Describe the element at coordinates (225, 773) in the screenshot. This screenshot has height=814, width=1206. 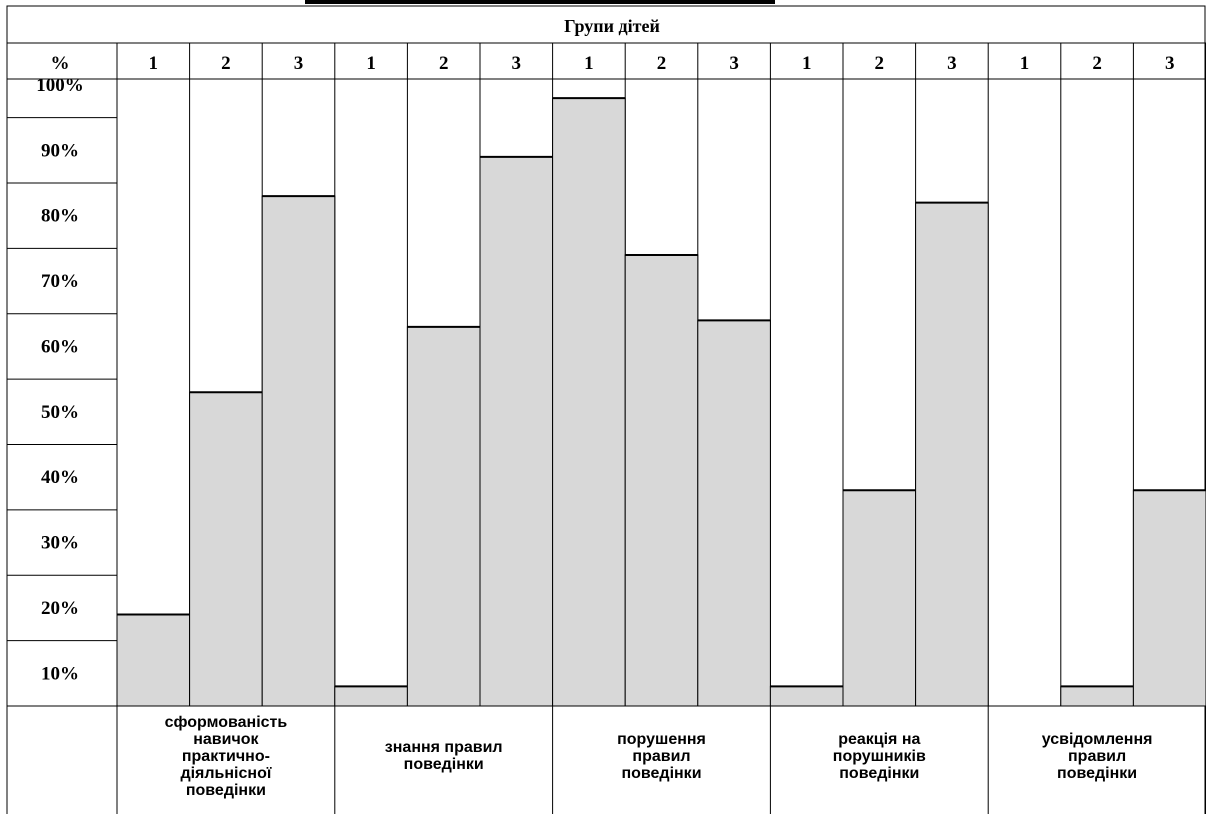
I see `category-label: діяльнісної` at that location.